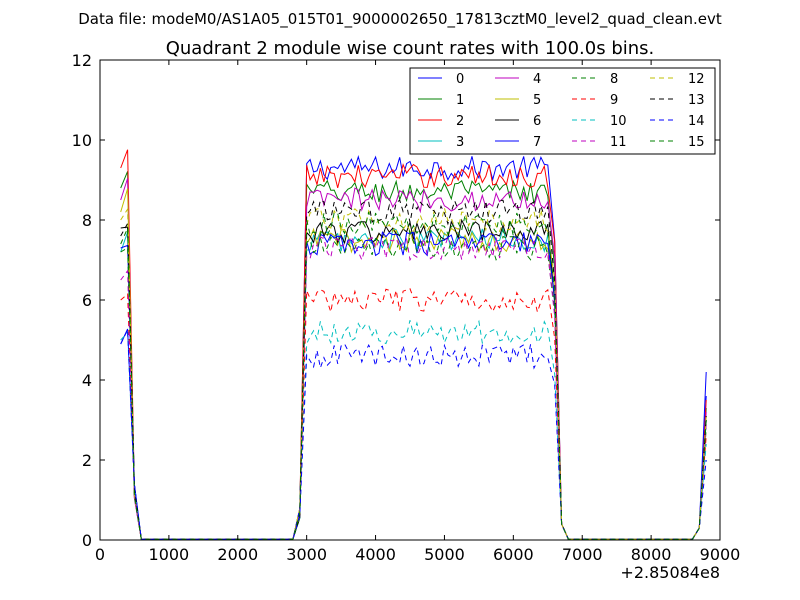  I want to click on legend-label-14: 14, so click(696, 121).